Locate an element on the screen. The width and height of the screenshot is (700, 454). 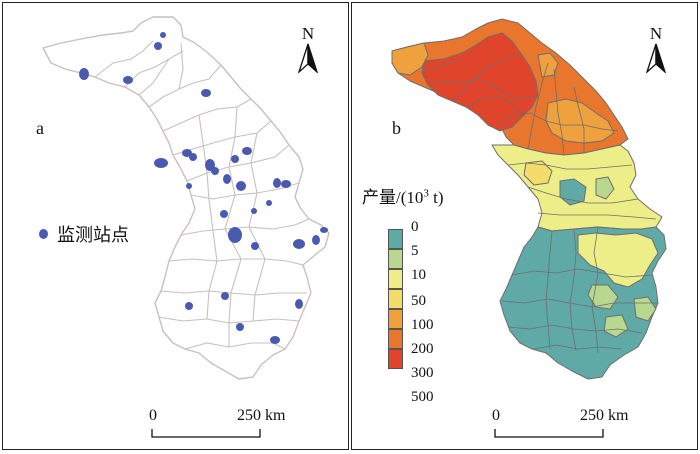
region-high is located at coordinates (480, 82).